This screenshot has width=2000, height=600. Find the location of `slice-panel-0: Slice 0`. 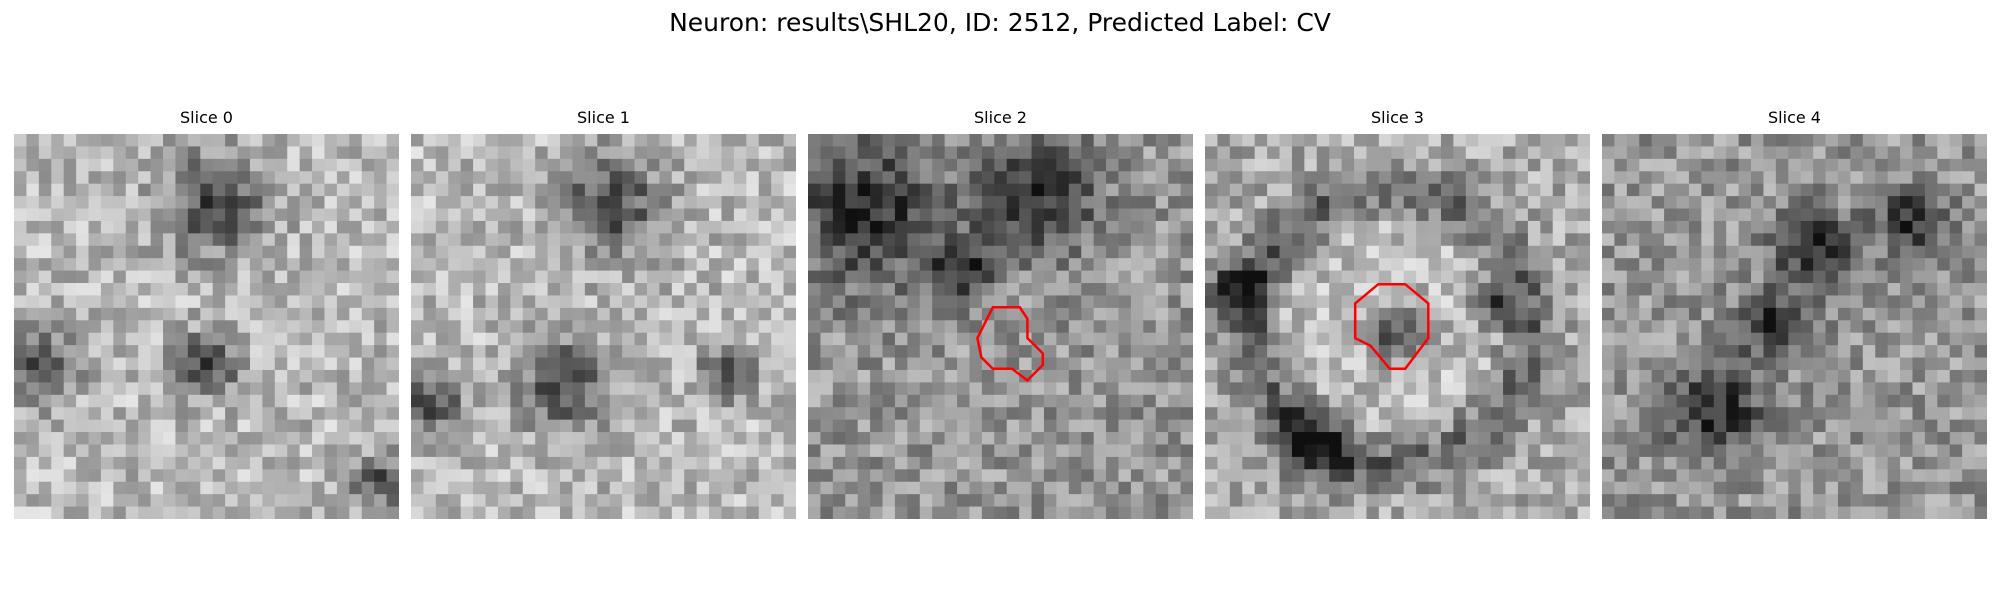

slice-panel-0: Slice 0 is located at coordinates (206, 313).